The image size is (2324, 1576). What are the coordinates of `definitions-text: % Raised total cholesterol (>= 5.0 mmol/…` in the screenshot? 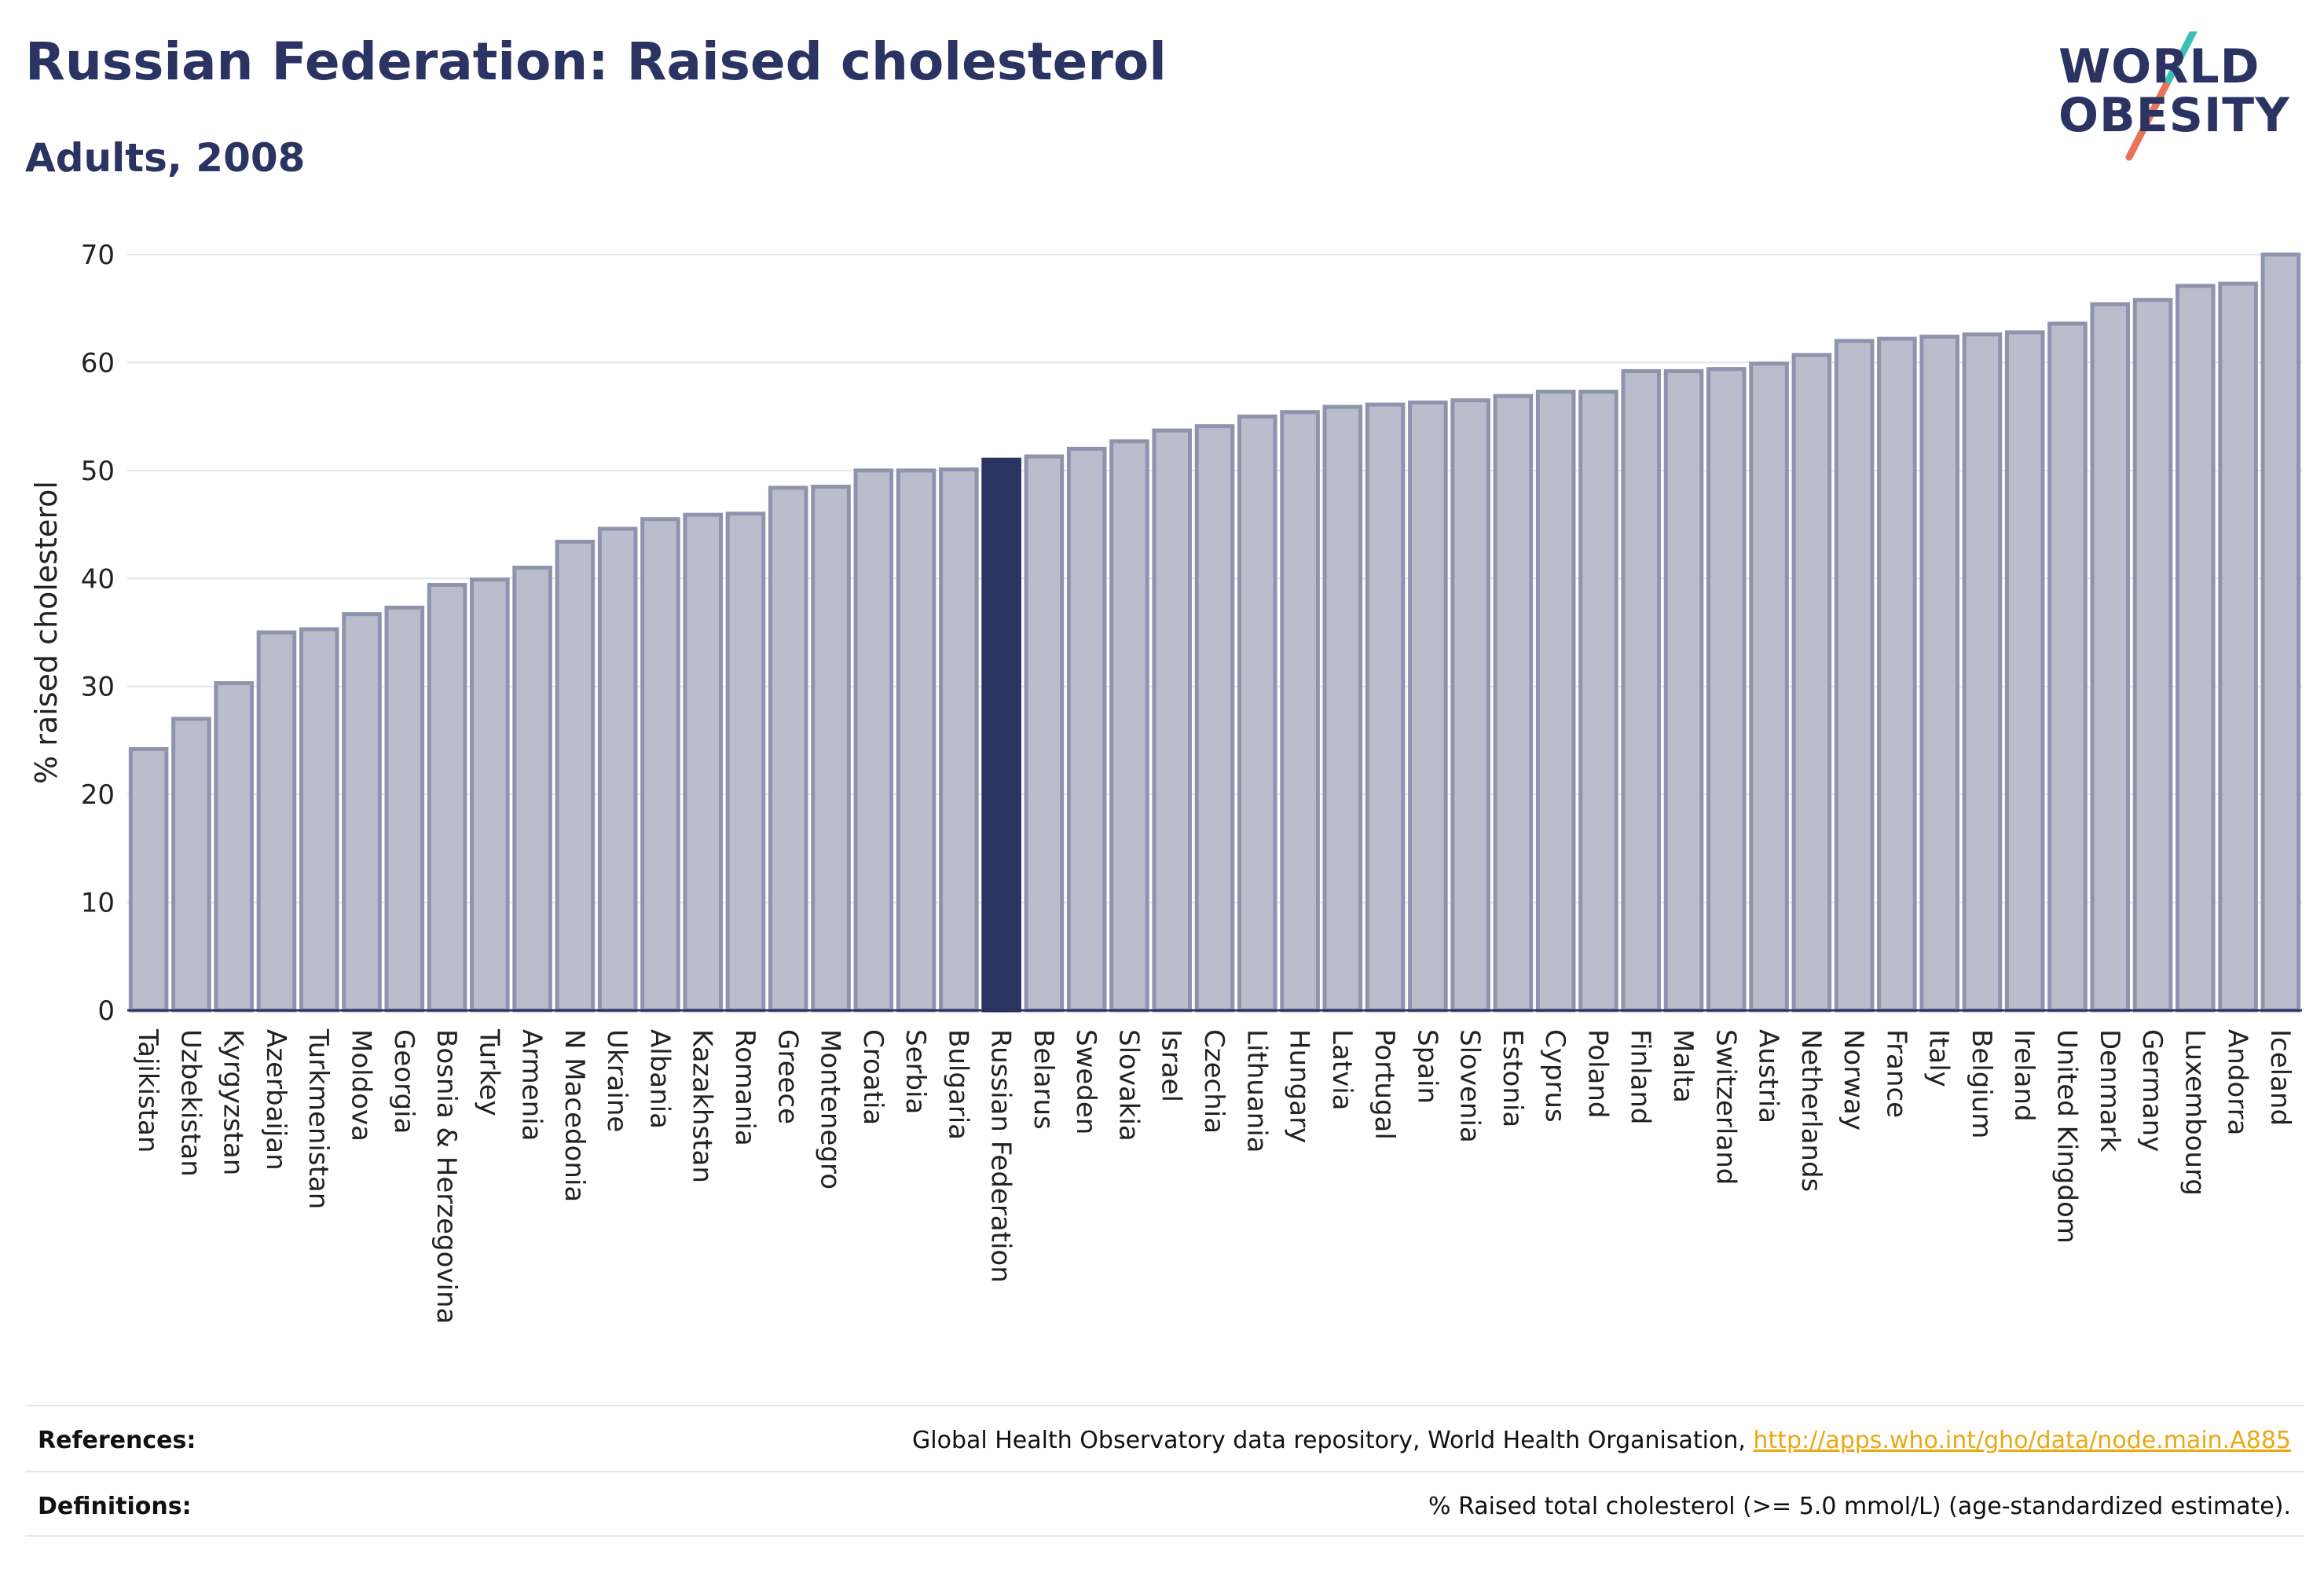 It's located at (1859, 1506).